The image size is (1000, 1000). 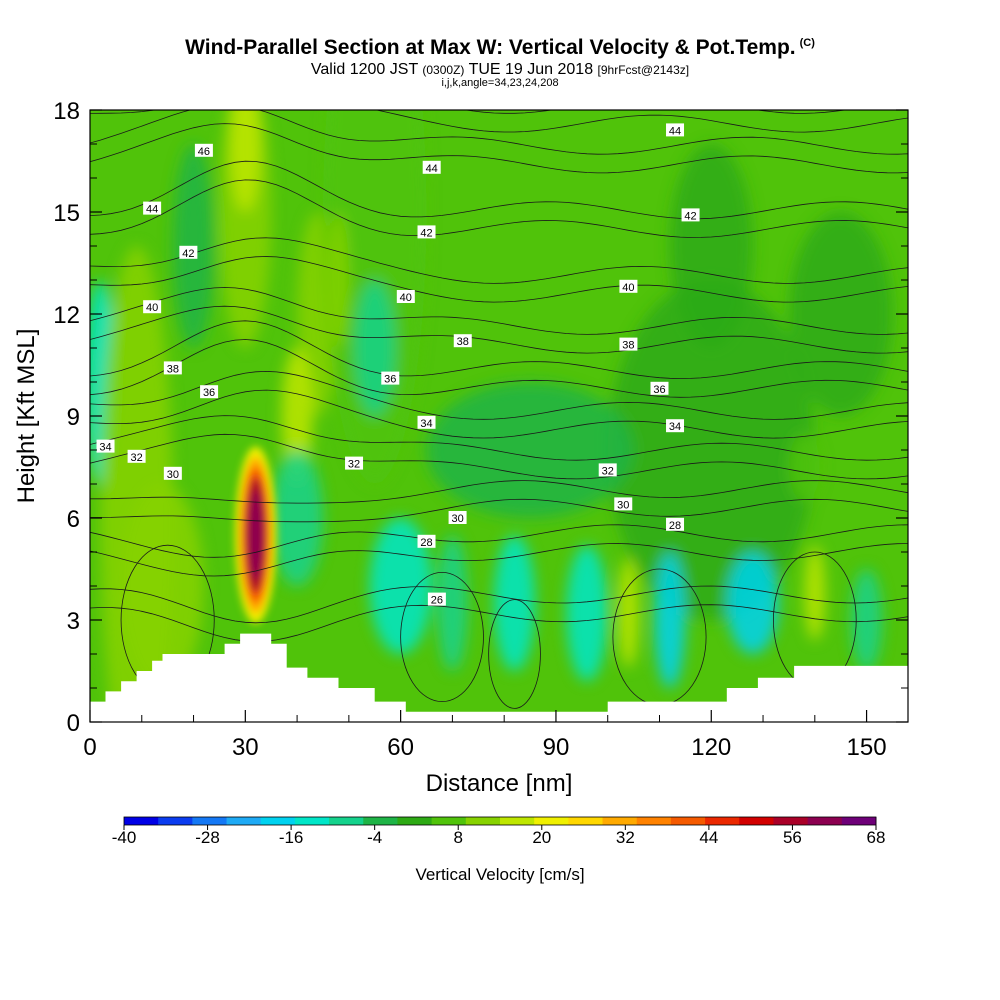 I want to click on y-axis-label: Height [Kft MSL], so click(x=26, y=416).